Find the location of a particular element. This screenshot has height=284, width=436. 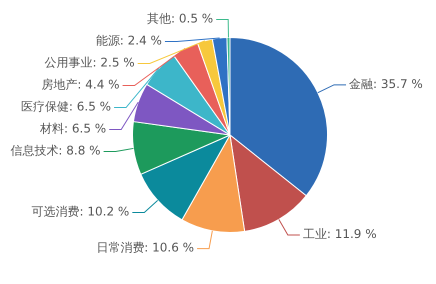

slice-label: 医疗保健: 6.5 % is located at coordinates (66, 107).